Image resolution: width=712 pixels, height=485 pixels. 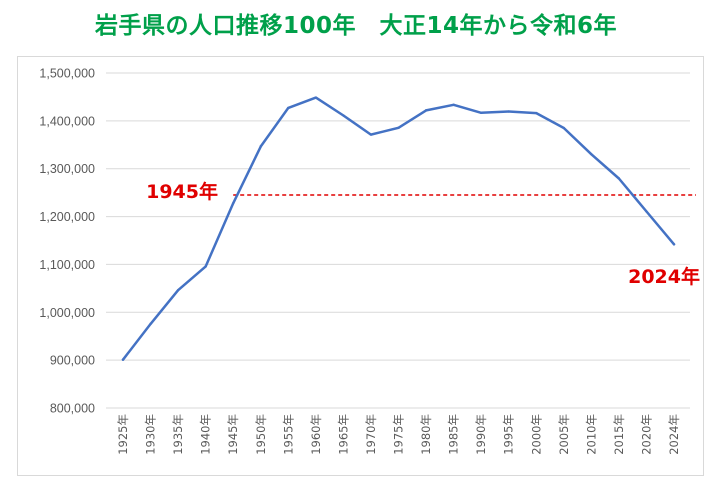 I want to click on y-tick-label: 1,300,000, so click(x=67, y=169).